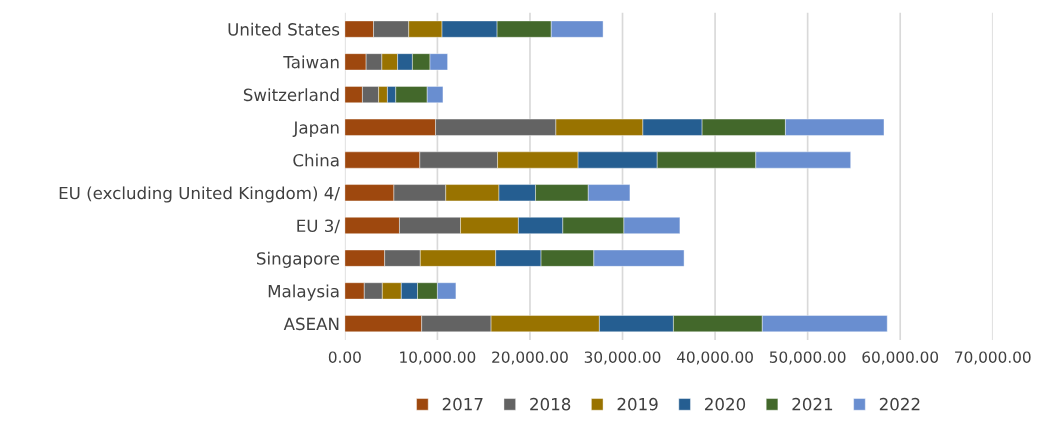 The height and width of the screenshot is (425, 1045). What do you see at coordinates (315, 129) in the screenshot?
I see `y-tick-label: Japan` at bounding box center [315, 129].